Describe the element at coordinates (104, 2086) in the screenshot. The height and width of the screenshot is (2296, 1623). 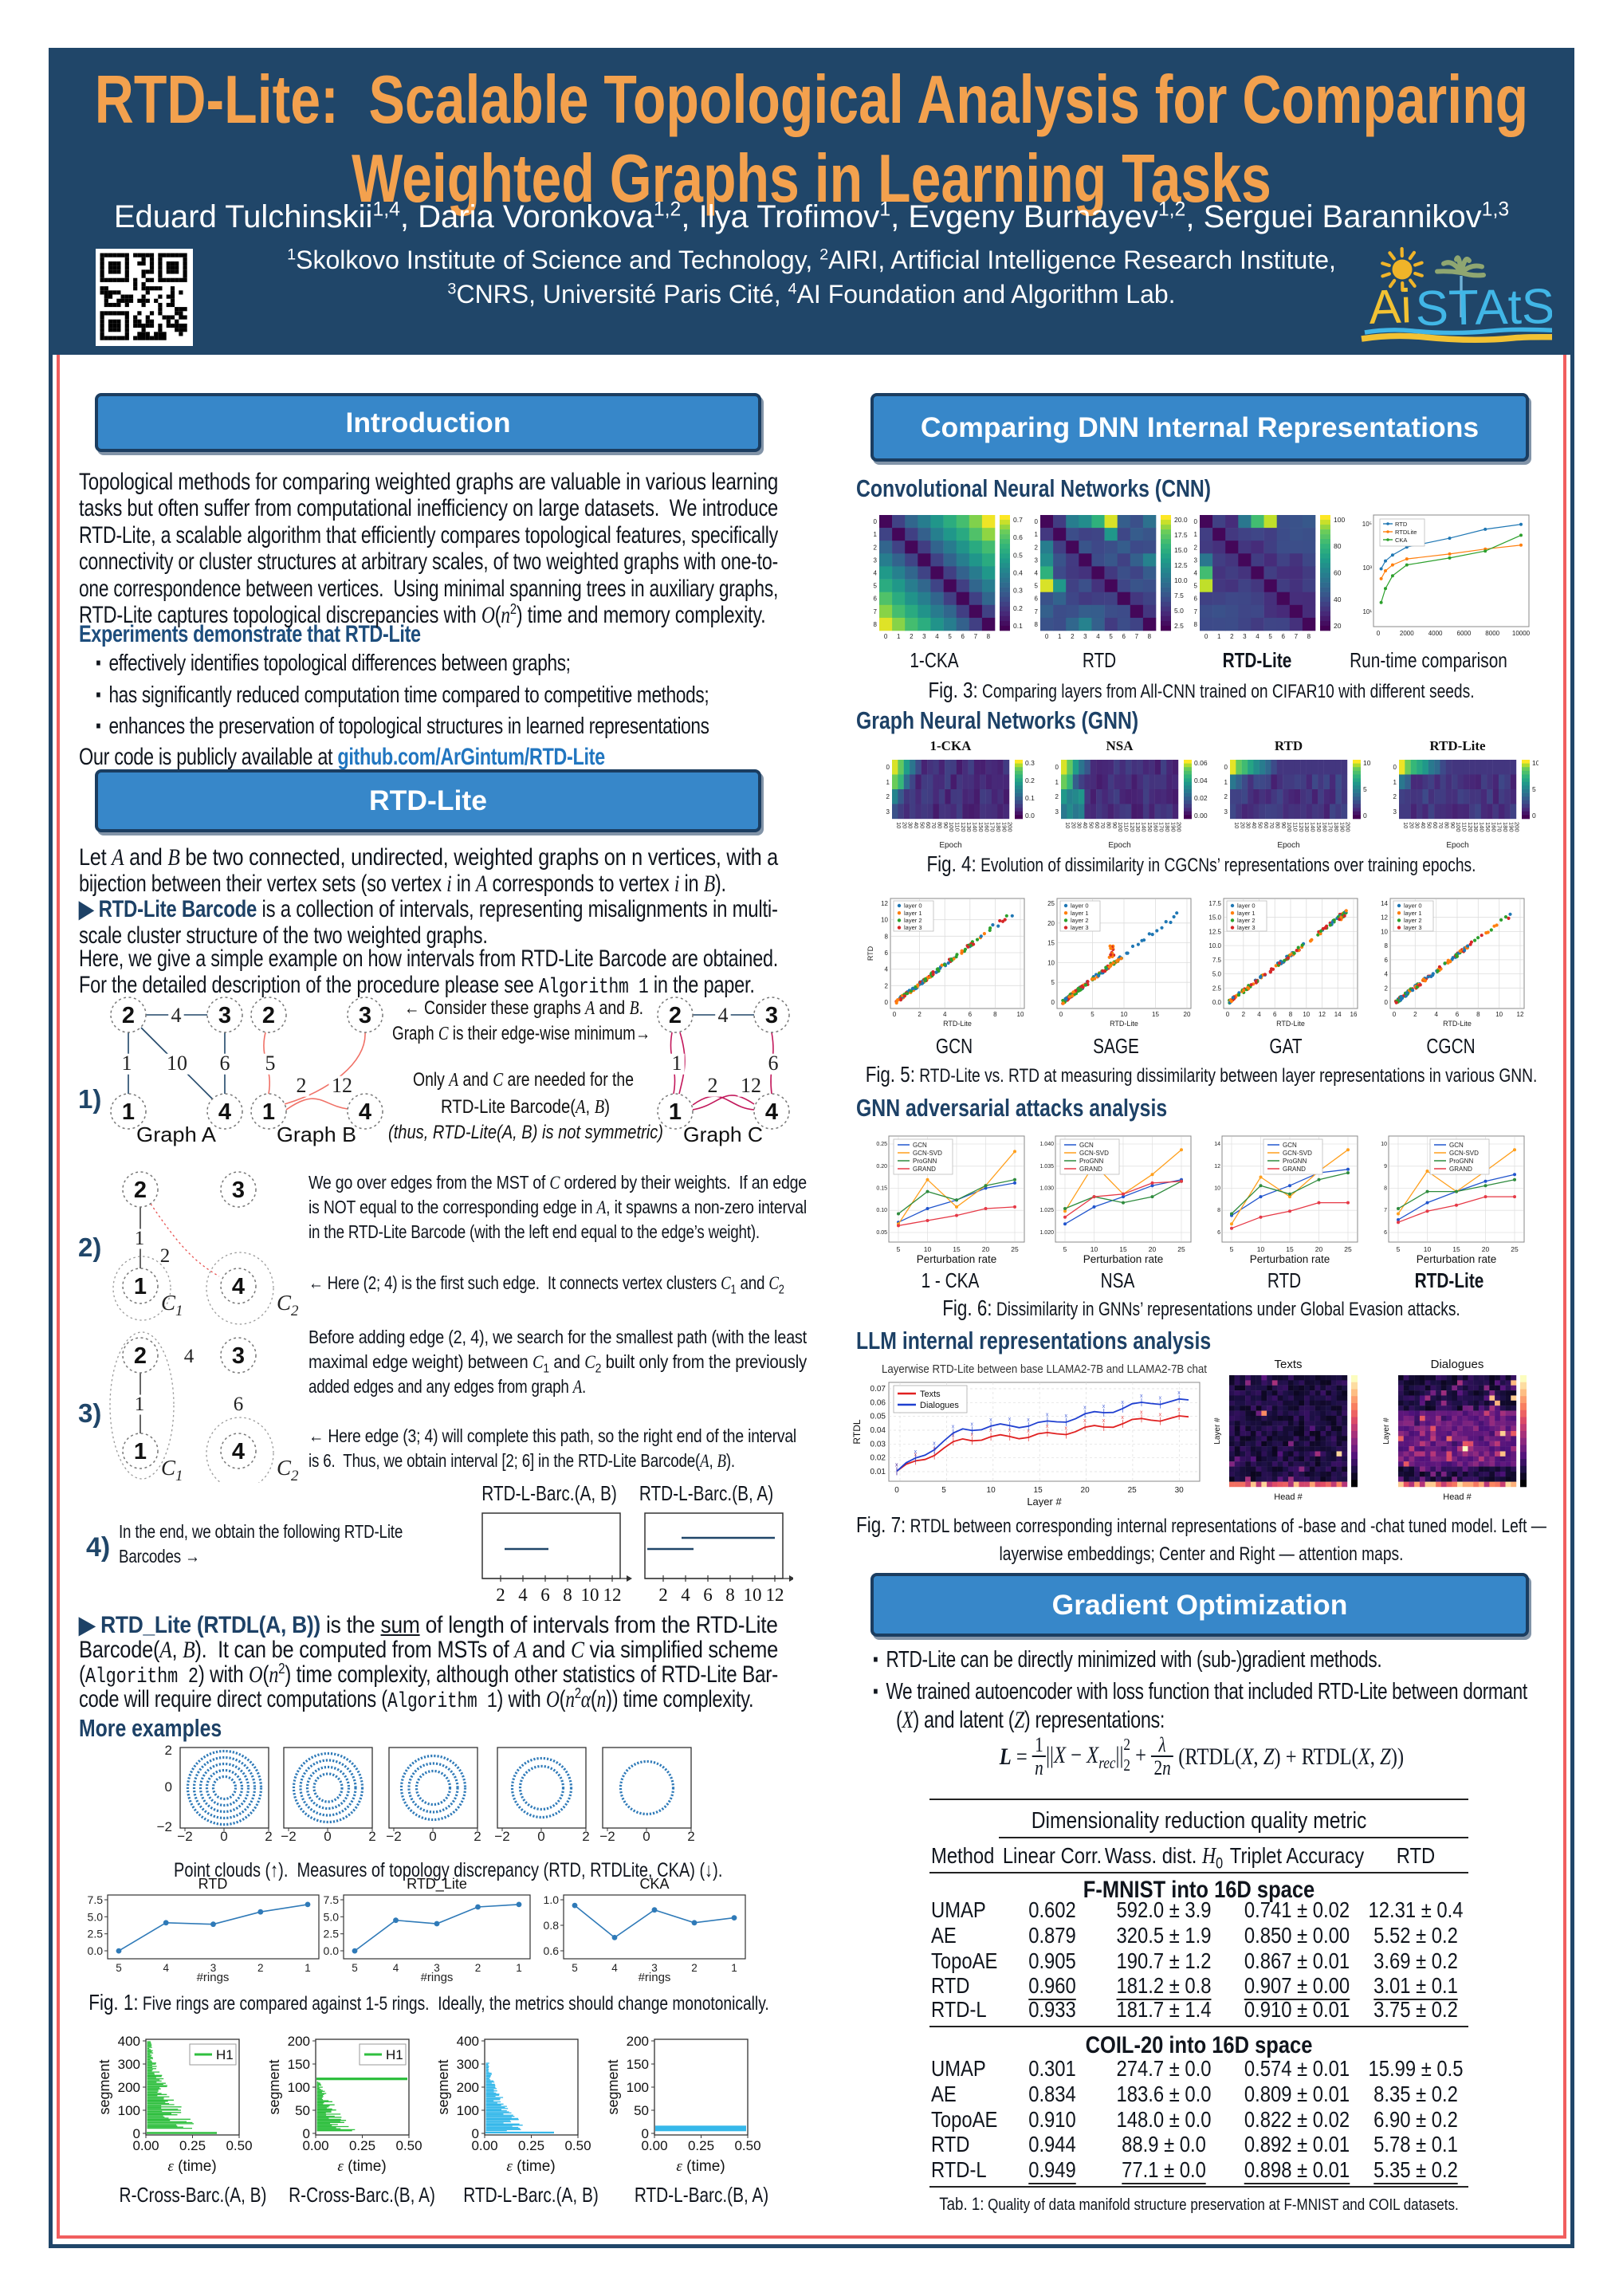
I see `svg-text: segment` at that location.